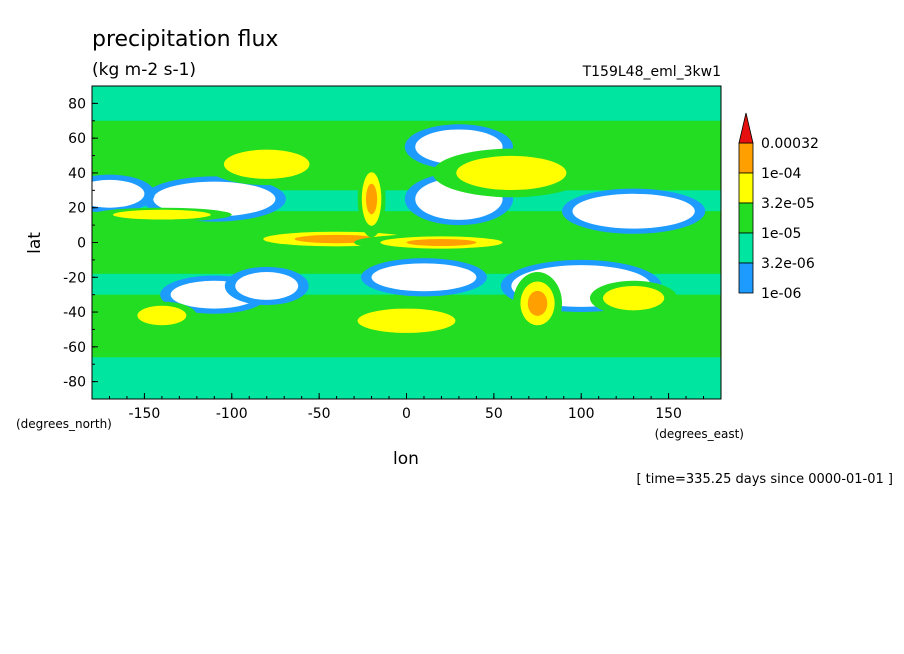 The height and width of the screenshot is (654, 904). I want to click on colorbar: 1e-06 3.2e-06 1e-05 3.2e-05 1e-04 0.00032, so click(778, 207).